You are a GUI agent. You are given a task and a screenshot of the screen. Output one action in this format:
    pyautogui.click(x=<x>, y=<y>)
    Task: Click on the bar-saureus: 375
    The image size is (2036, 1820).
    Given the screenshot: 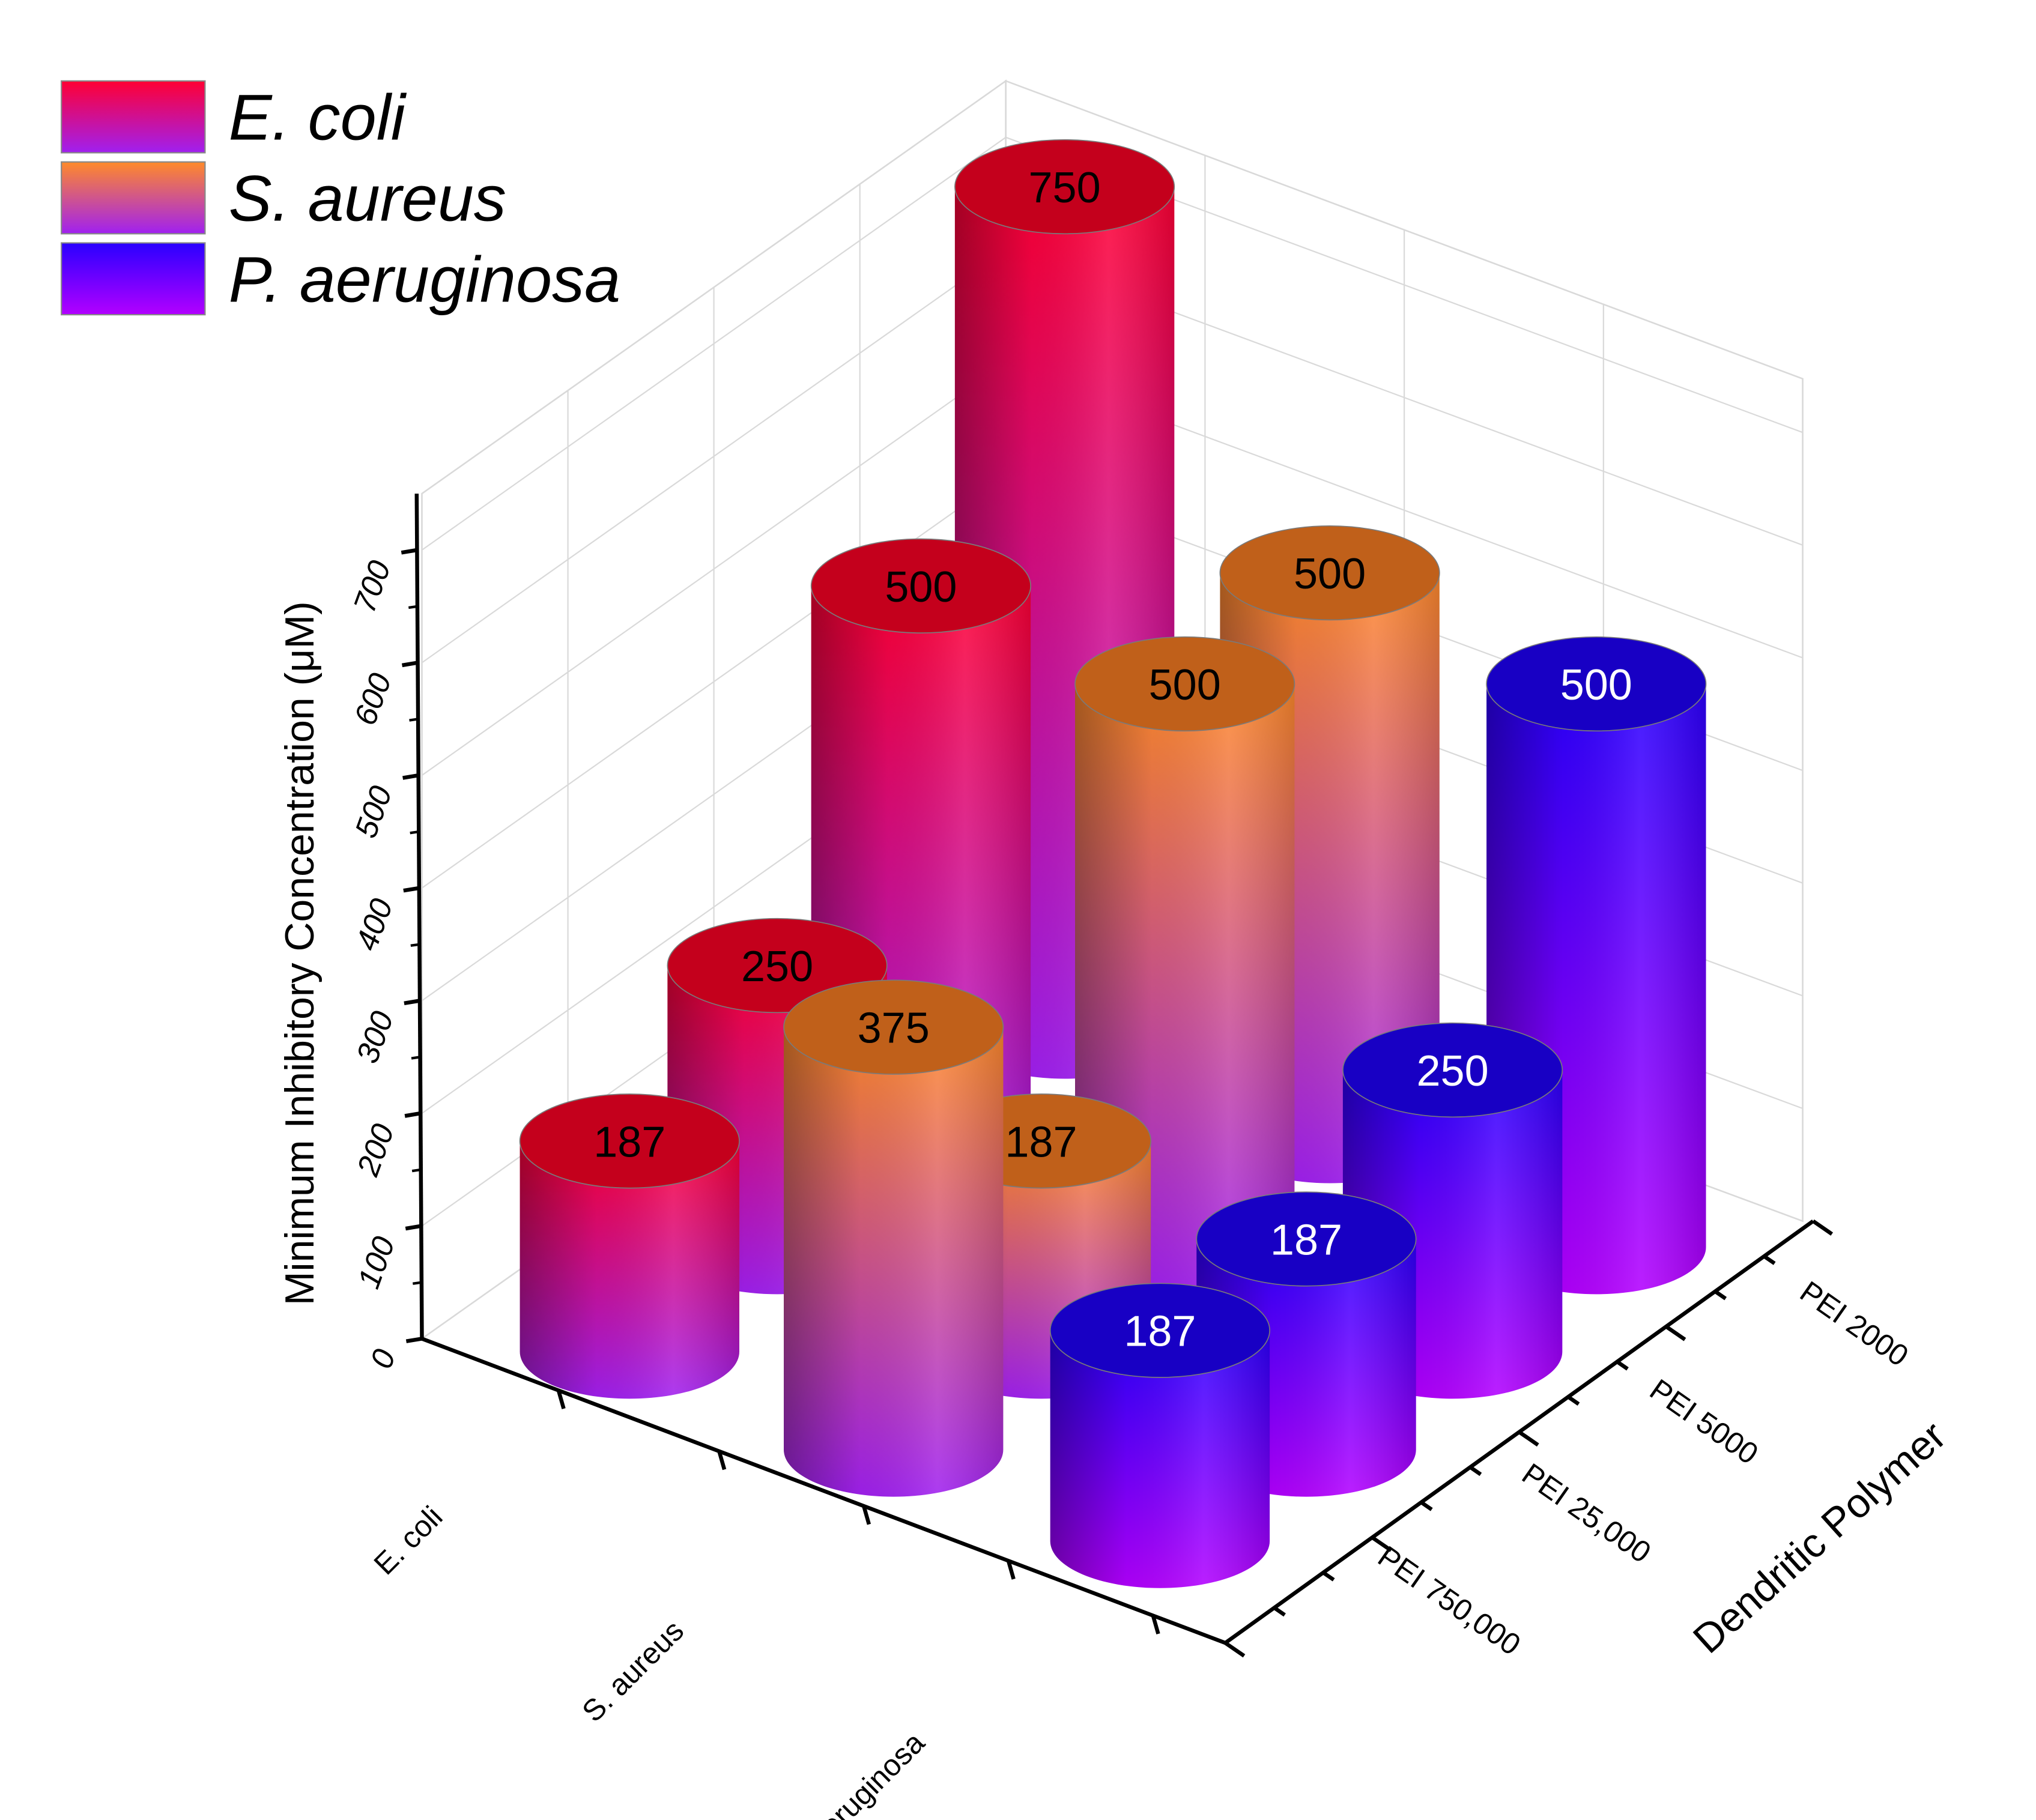 What is the action you would take?
    pyautogui.click(x=893, y=1238)
    